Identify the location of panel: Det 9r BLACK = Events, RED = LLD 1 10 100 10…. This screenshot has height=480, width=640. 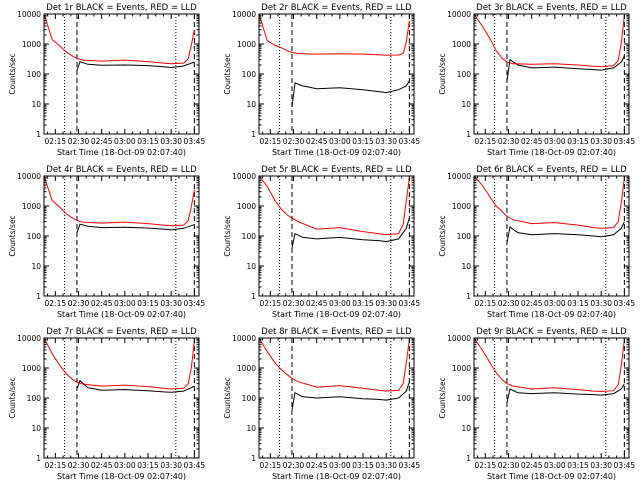
(536, 403).